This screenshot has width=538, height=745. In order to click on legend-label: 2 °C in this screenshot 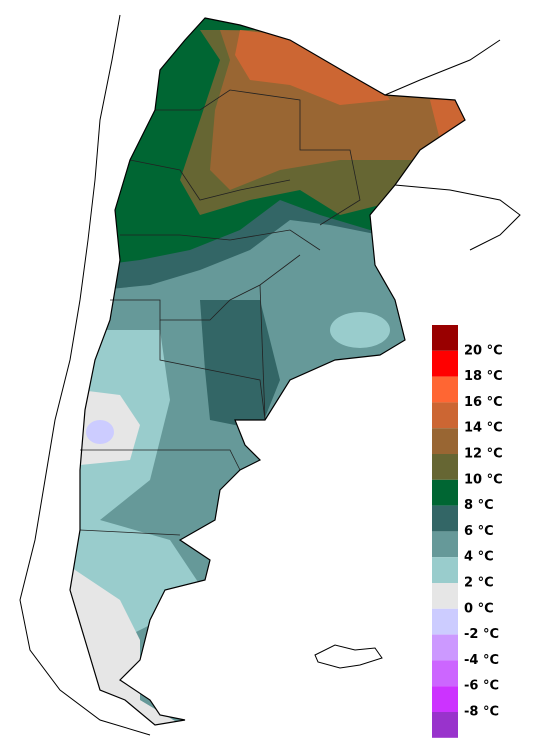, I will do `click(479, 583)`.